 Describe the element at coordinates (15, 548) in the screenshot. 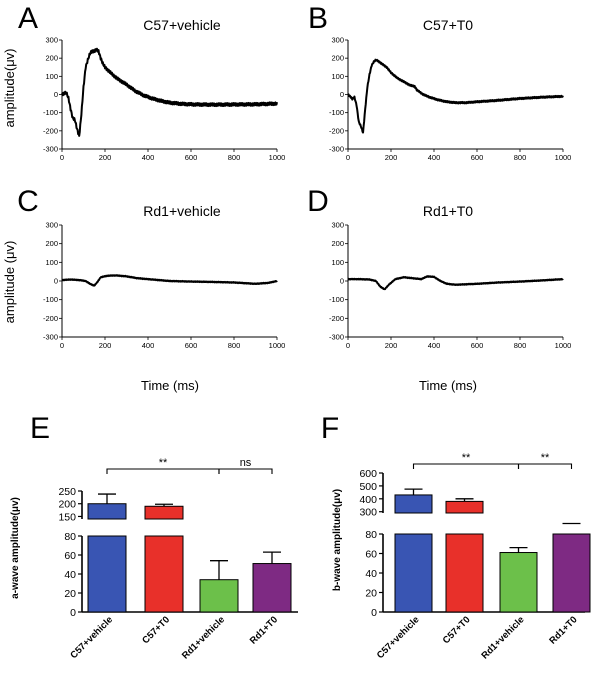

I see `y-axis-label: a-wave amplitude(μv)` at that location.